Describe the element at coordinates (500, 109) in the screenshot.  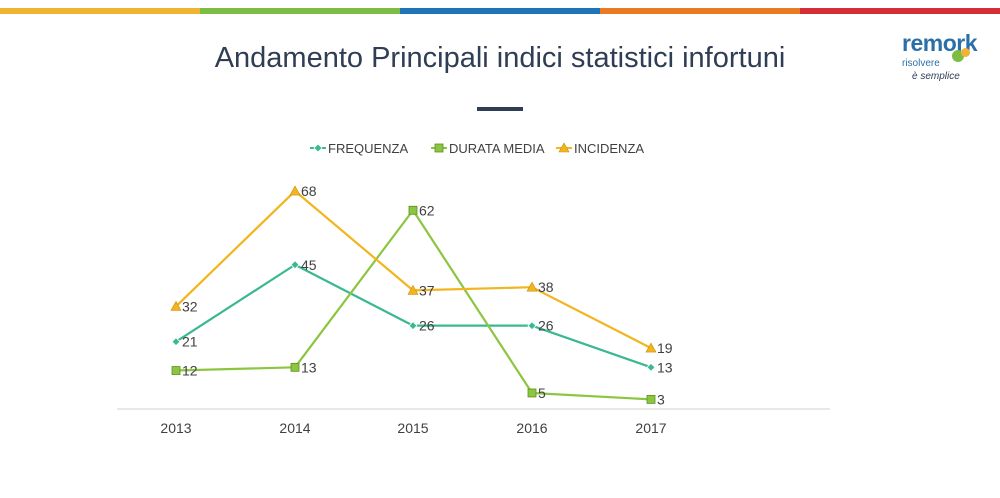
I see `title-underline` at that location.